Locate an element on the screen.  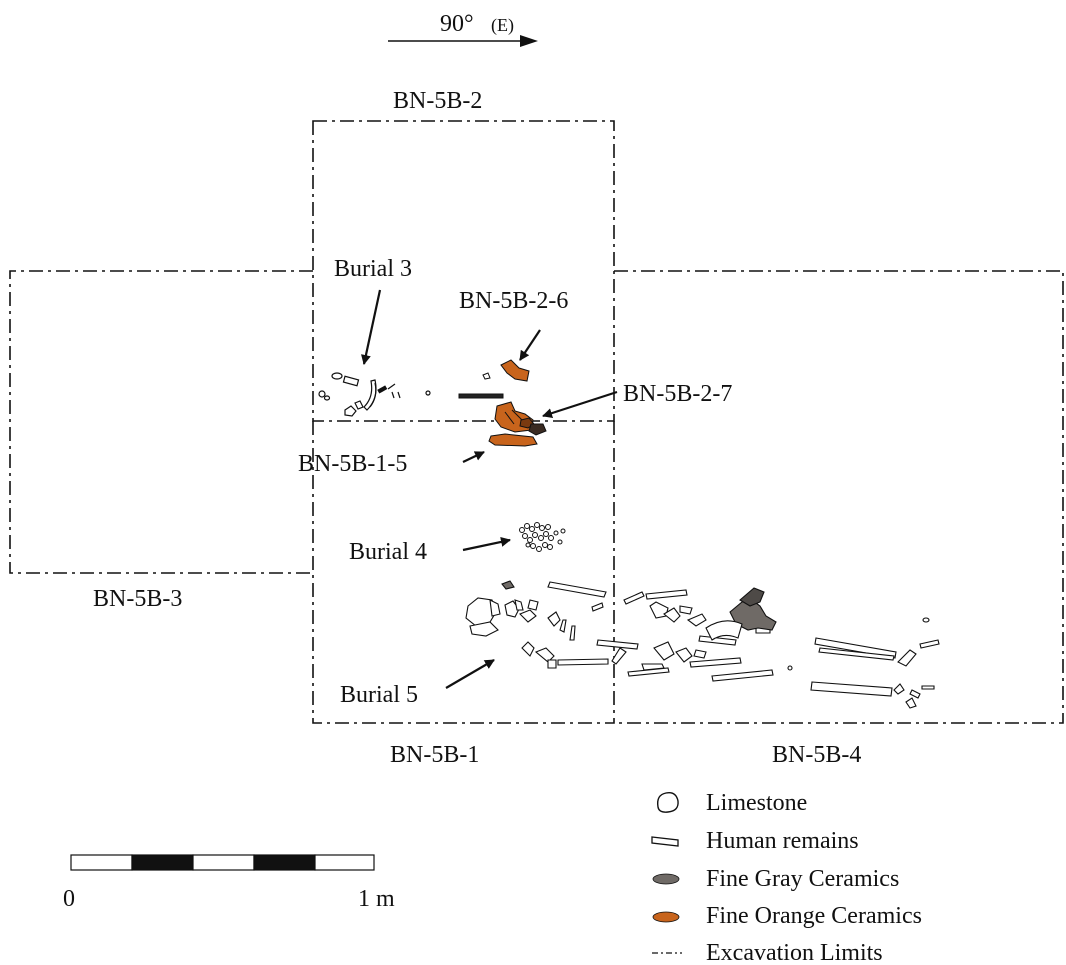
callout-burial-4: Burial 4 is located at coordinates (388, 552).